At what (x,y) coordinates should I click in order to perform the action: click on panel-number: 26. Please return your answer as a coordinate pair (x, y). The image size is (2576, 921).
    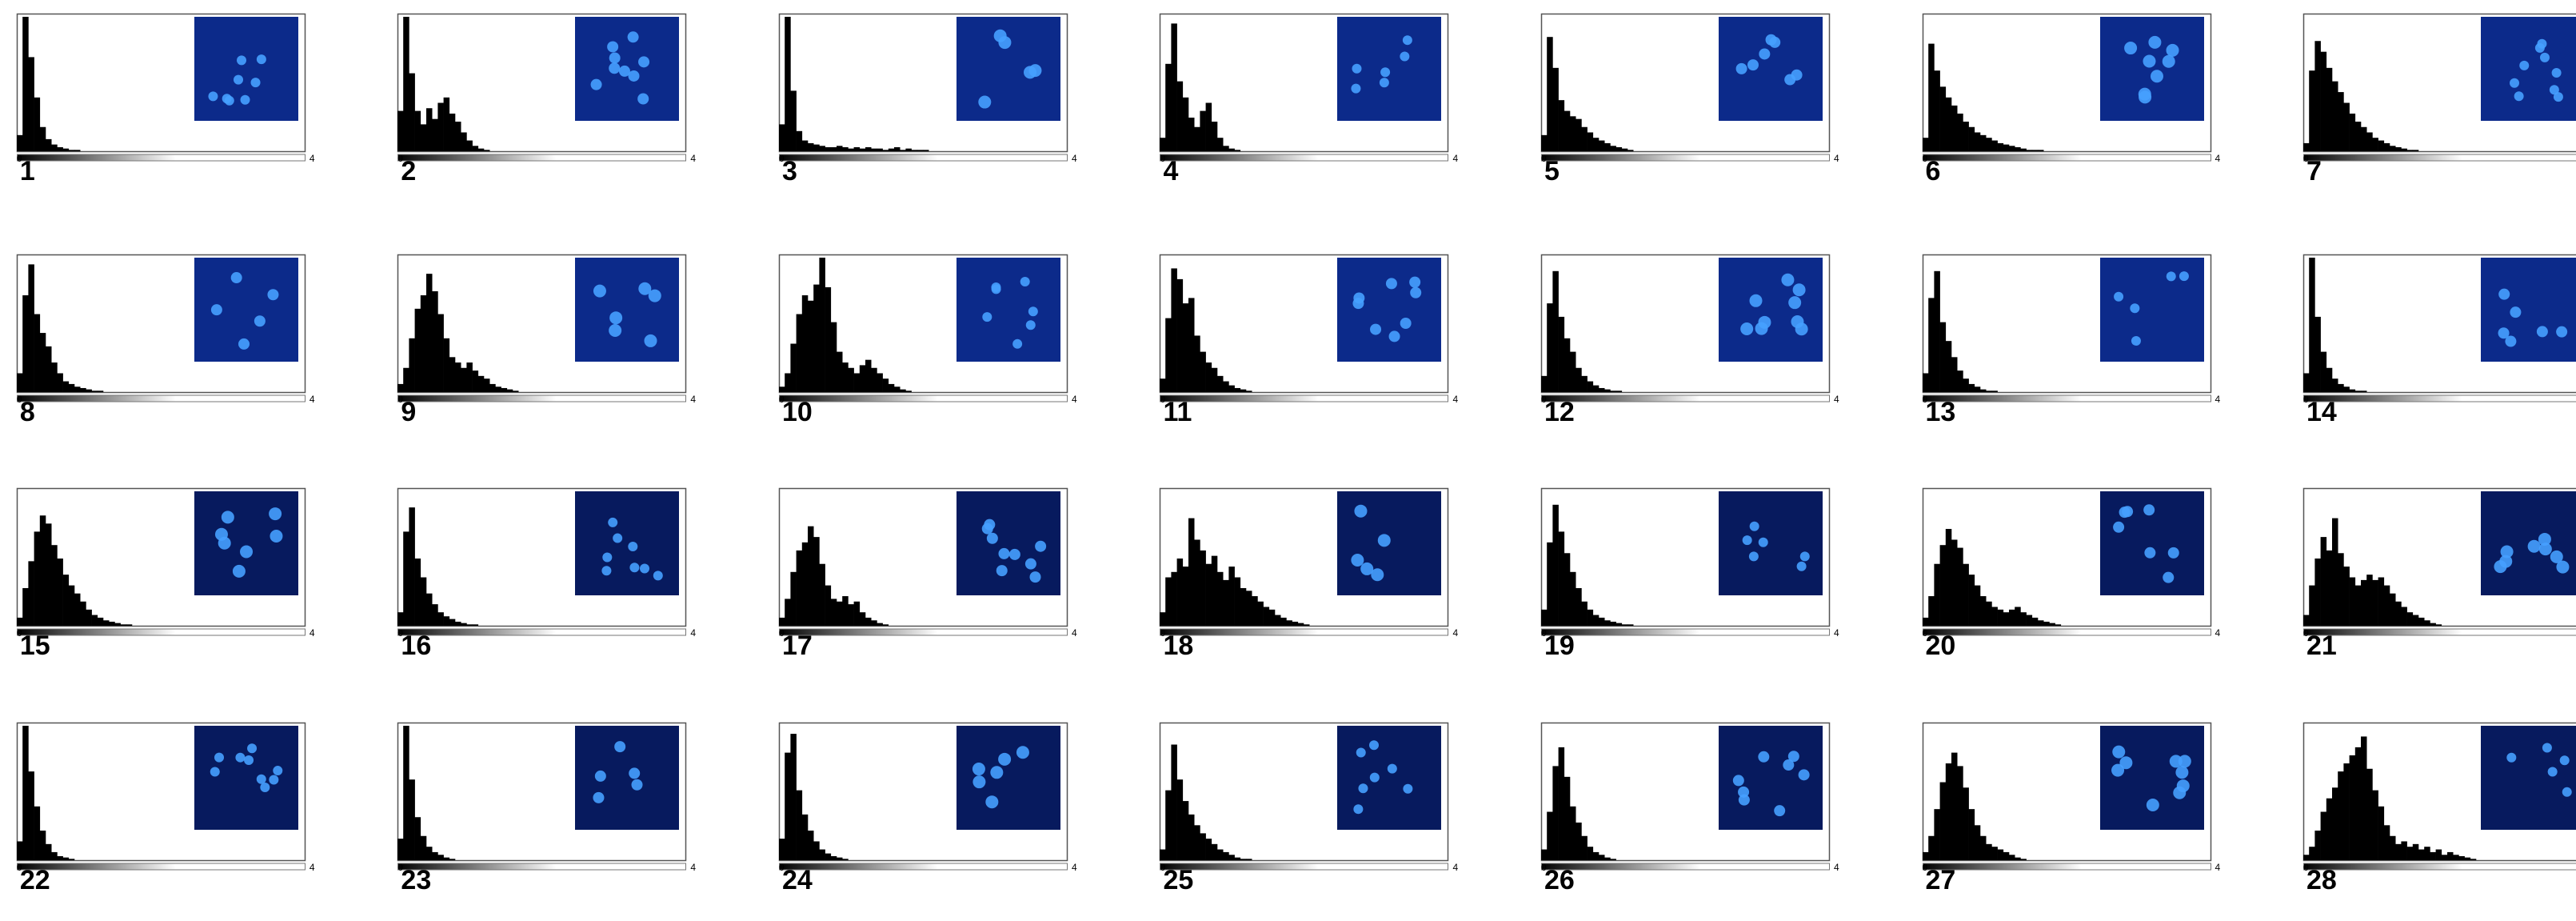
    Looking at the image, I should click on (1560, 880).